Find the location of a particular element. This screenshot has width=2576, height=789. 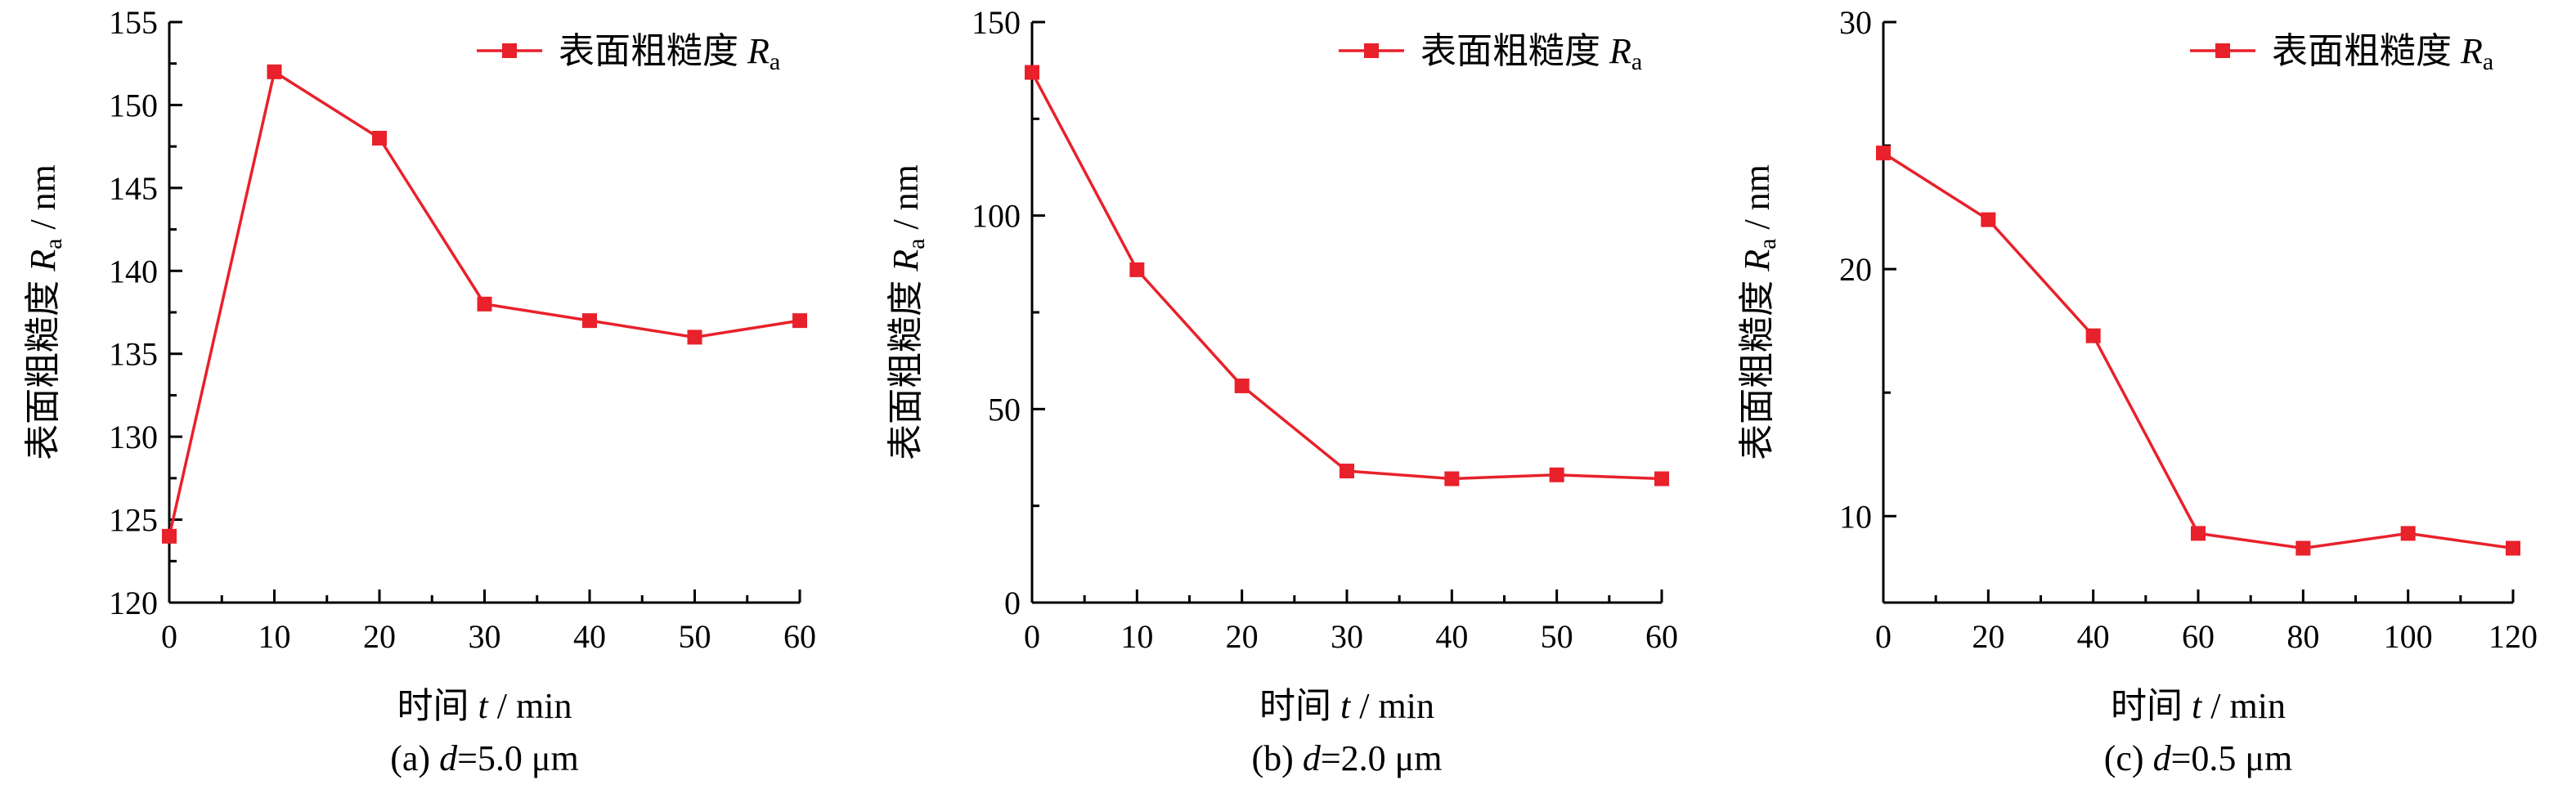

y-tick-label: 140 is located at coordinates (133, 271).